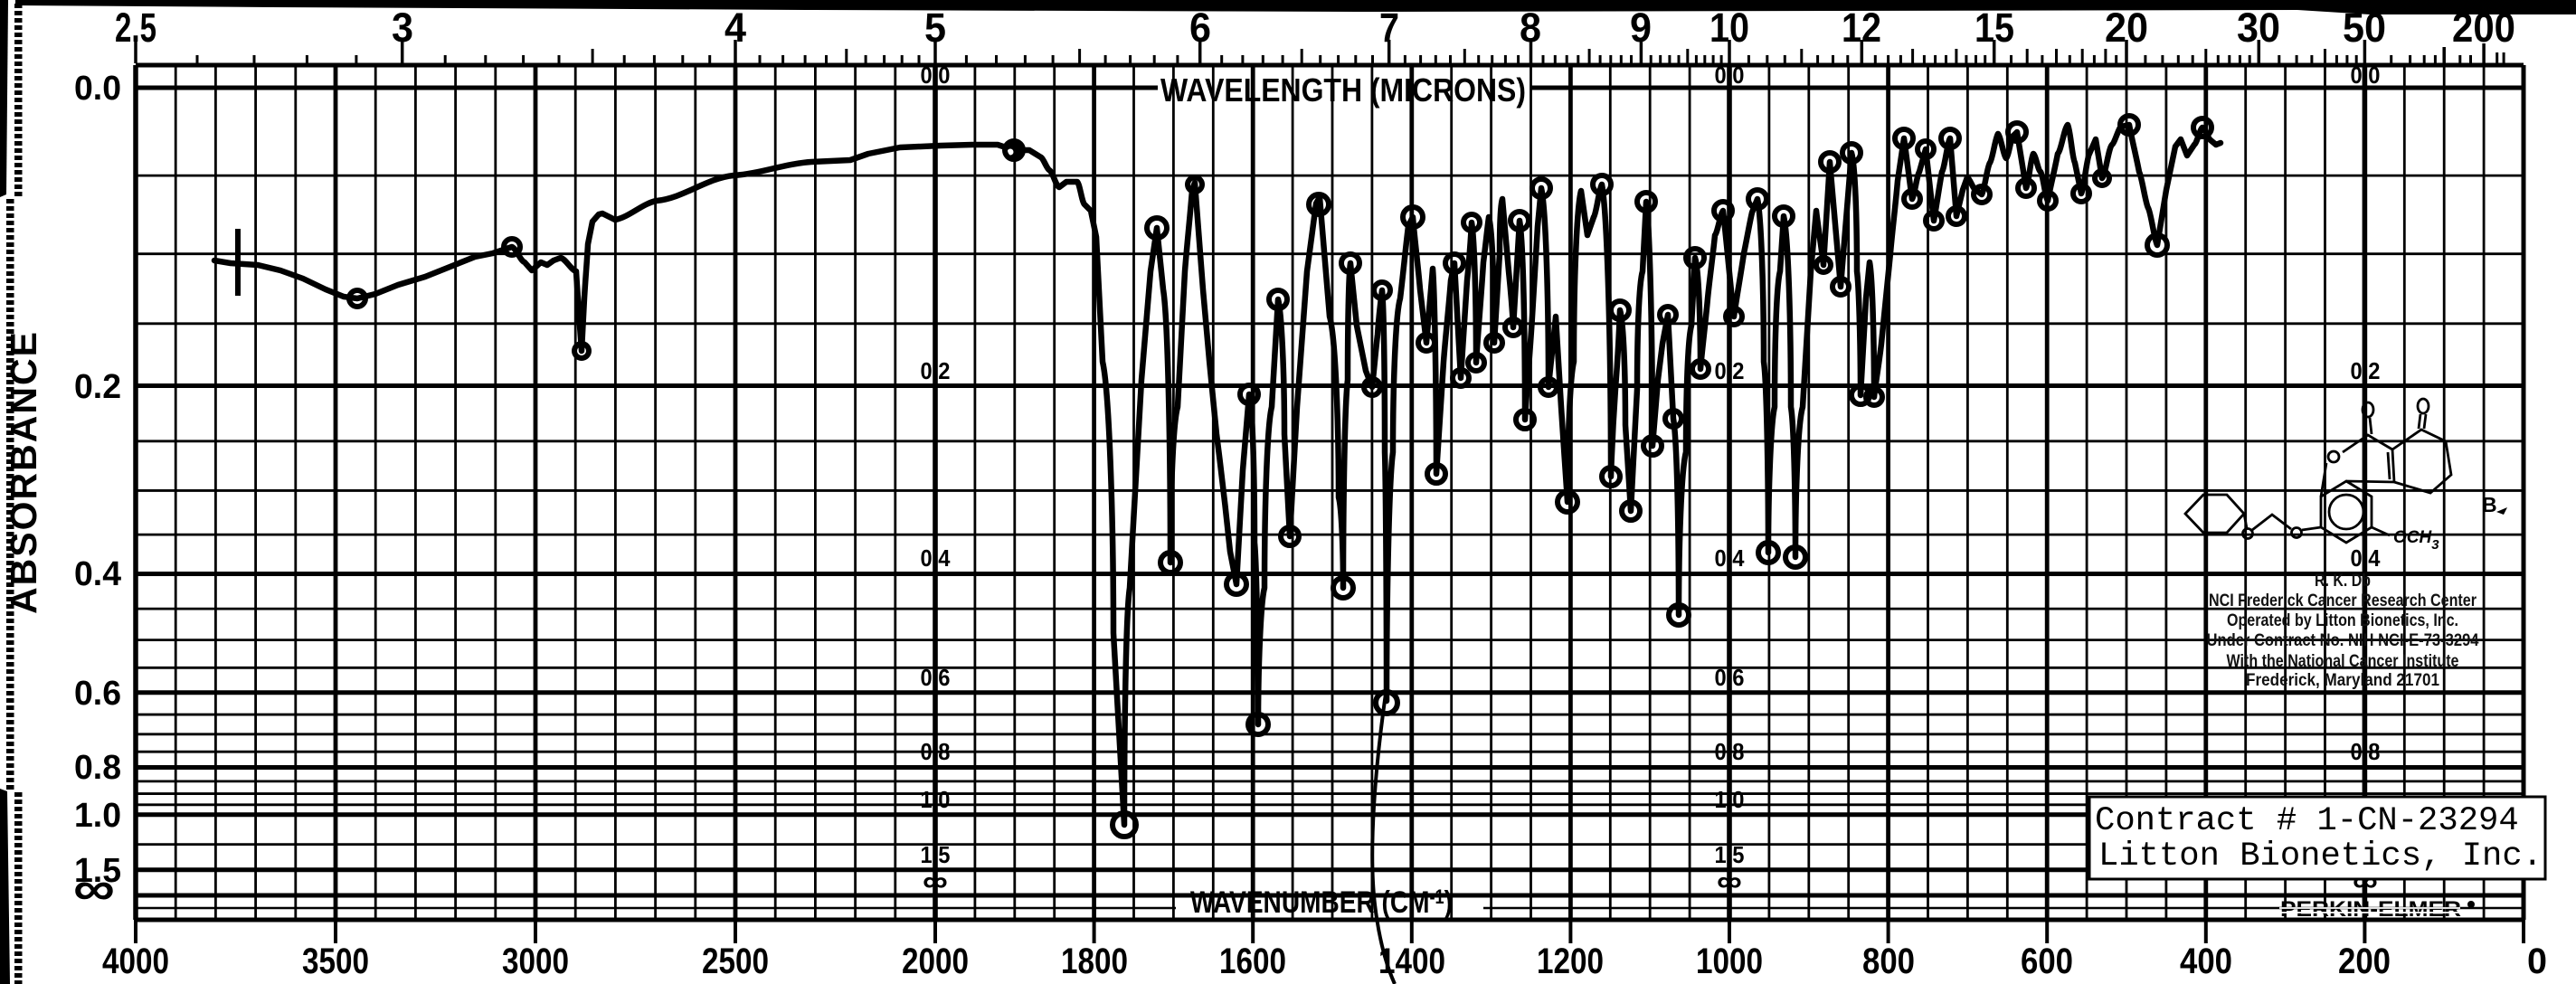  I want to click on svg-text: 2500, so click(735, 961).